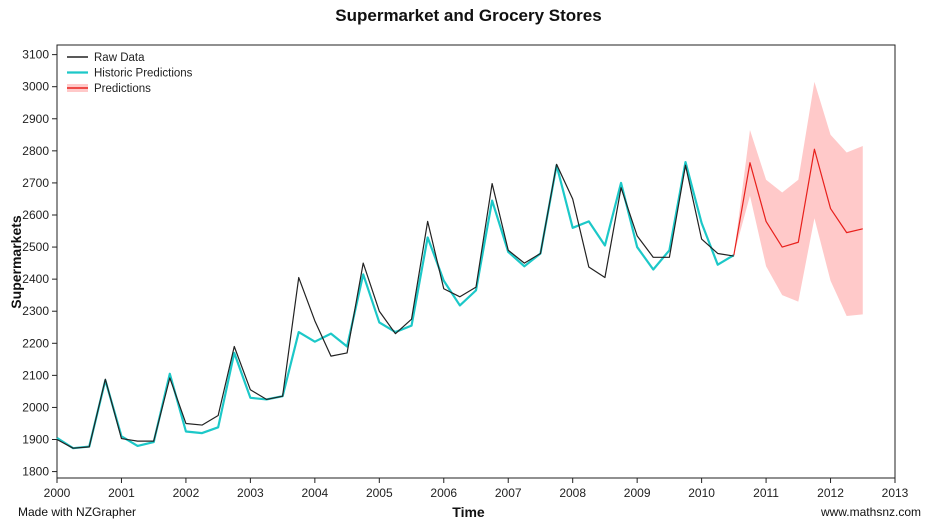  What do you see at coordinates (35, 55) in the screenshot?
I see `y-tick-label: 3100` at bounding box center [35, 55].